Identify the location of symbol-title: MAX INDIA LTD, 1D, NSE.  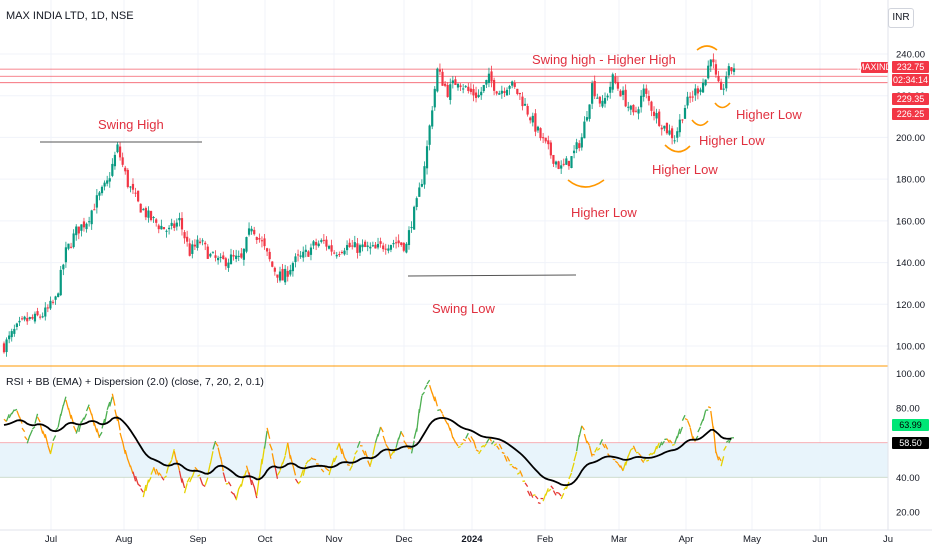
(70, 16).